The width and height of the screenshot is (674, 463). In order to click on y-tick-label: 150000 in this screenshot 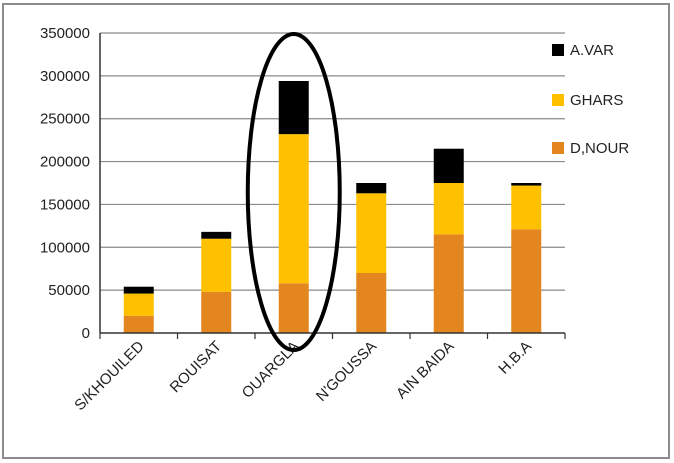, I will do `click(65, 204)`.